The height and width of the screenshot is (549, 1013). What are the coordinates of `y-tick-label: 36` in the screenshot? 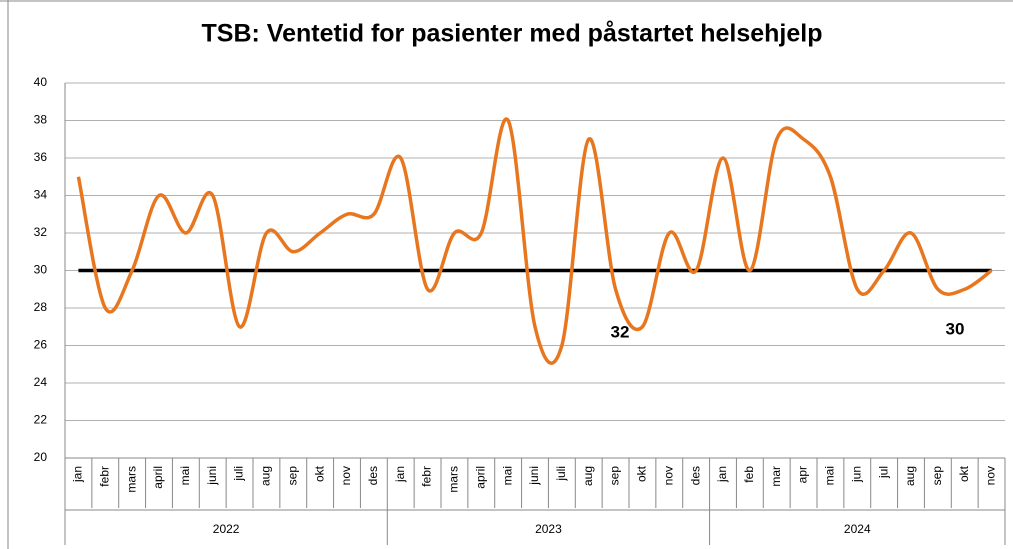 It's located at (41, 157).